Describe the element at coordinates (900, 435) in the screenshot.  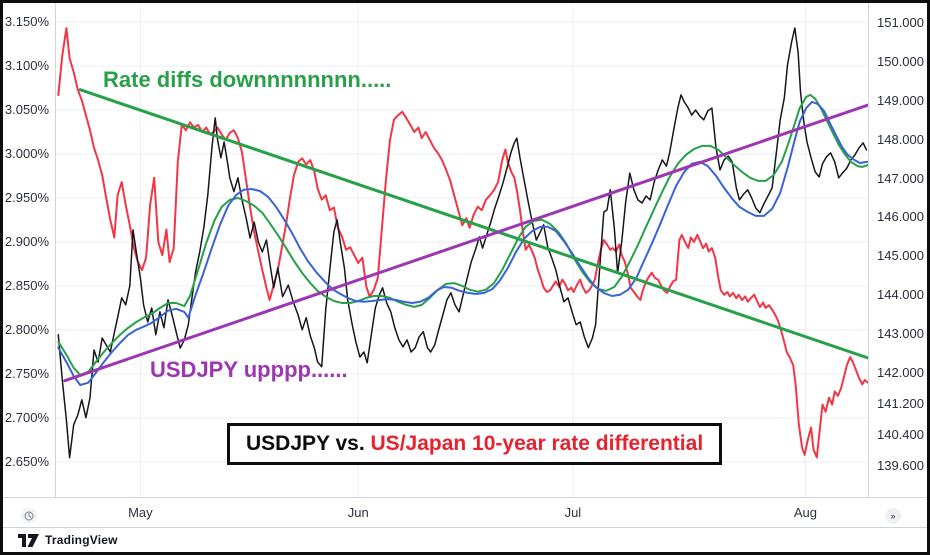
I see `right-axis-tick: 140.400` at that location.